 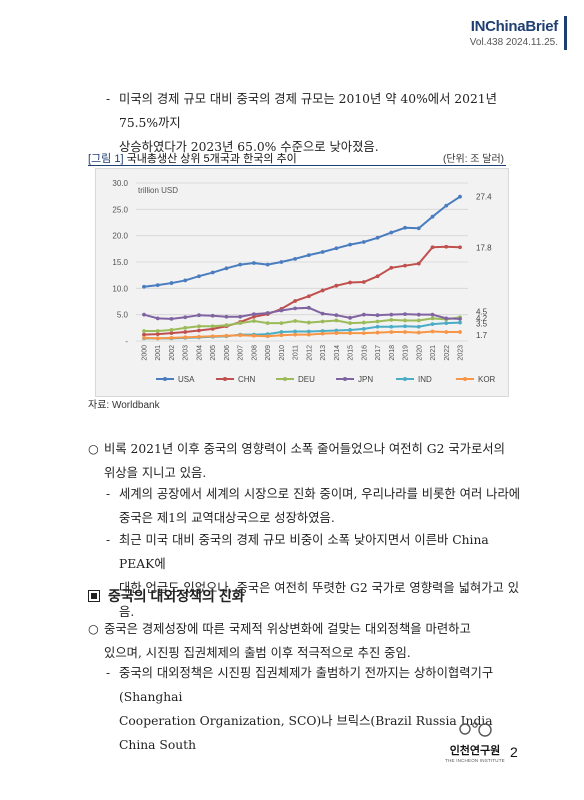 What do you see at coordinates (94, 596) in the screenshot?
I see `square-bullet-icon` at bounding box center [94, 596].